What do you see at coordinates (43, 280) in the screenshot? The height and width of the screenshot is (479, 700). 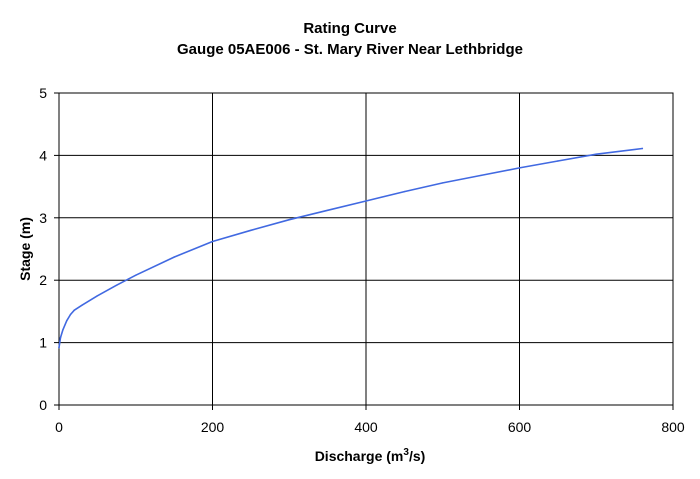 I see `y-tick-label: 2` at bounding box center [43, 280].